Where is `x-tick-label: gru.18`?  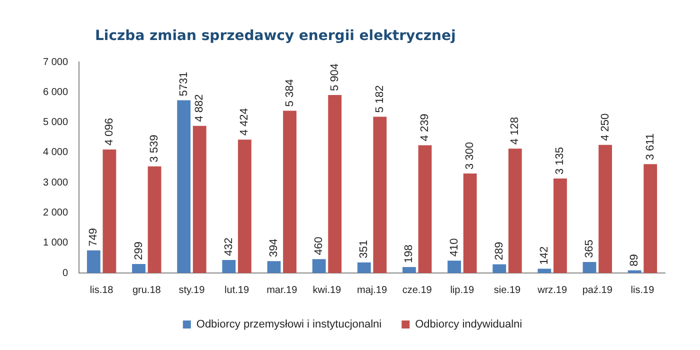 x-tick-label: gru.18 is located at coordinates (147, 290).